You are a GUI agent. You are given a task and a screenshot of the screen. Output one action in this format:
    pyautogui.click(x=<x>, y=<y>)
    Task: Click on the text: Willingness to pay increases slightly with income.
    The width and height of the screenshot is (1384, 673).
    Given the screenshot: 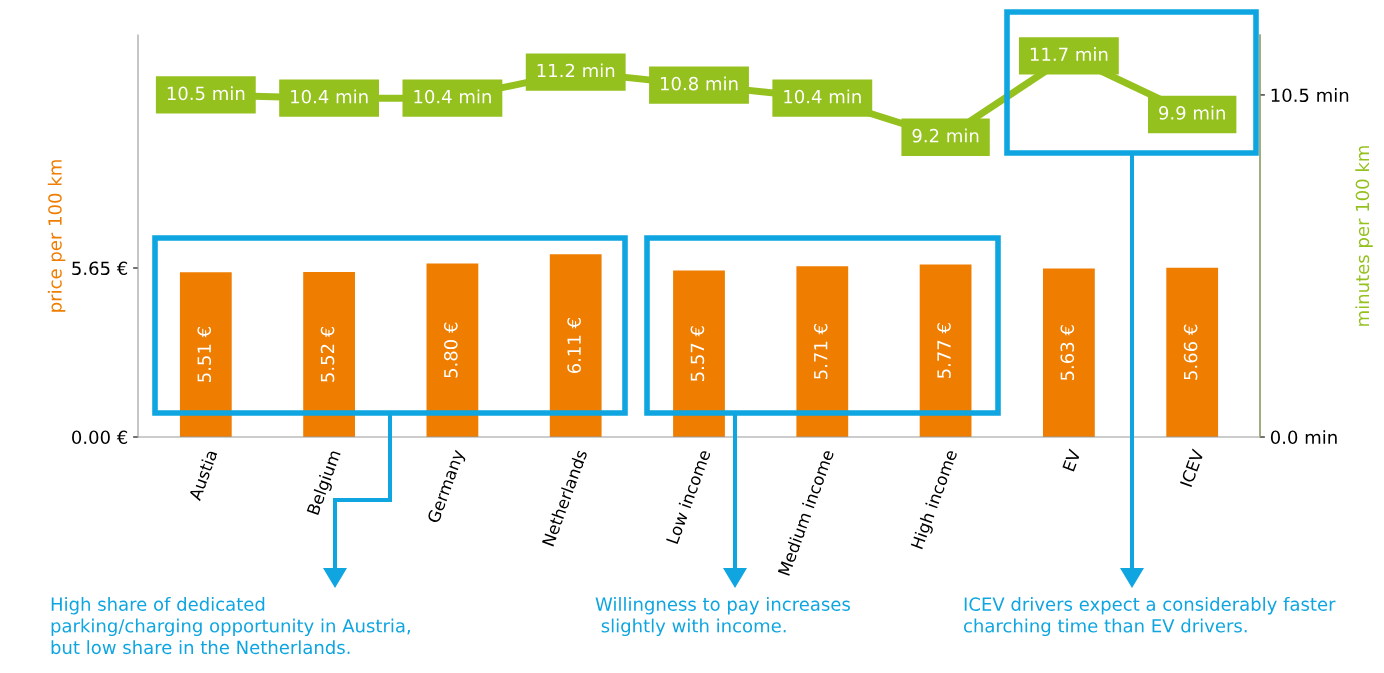 What is the action you would take?
    pyautogui.click(x=722, y=617)
    